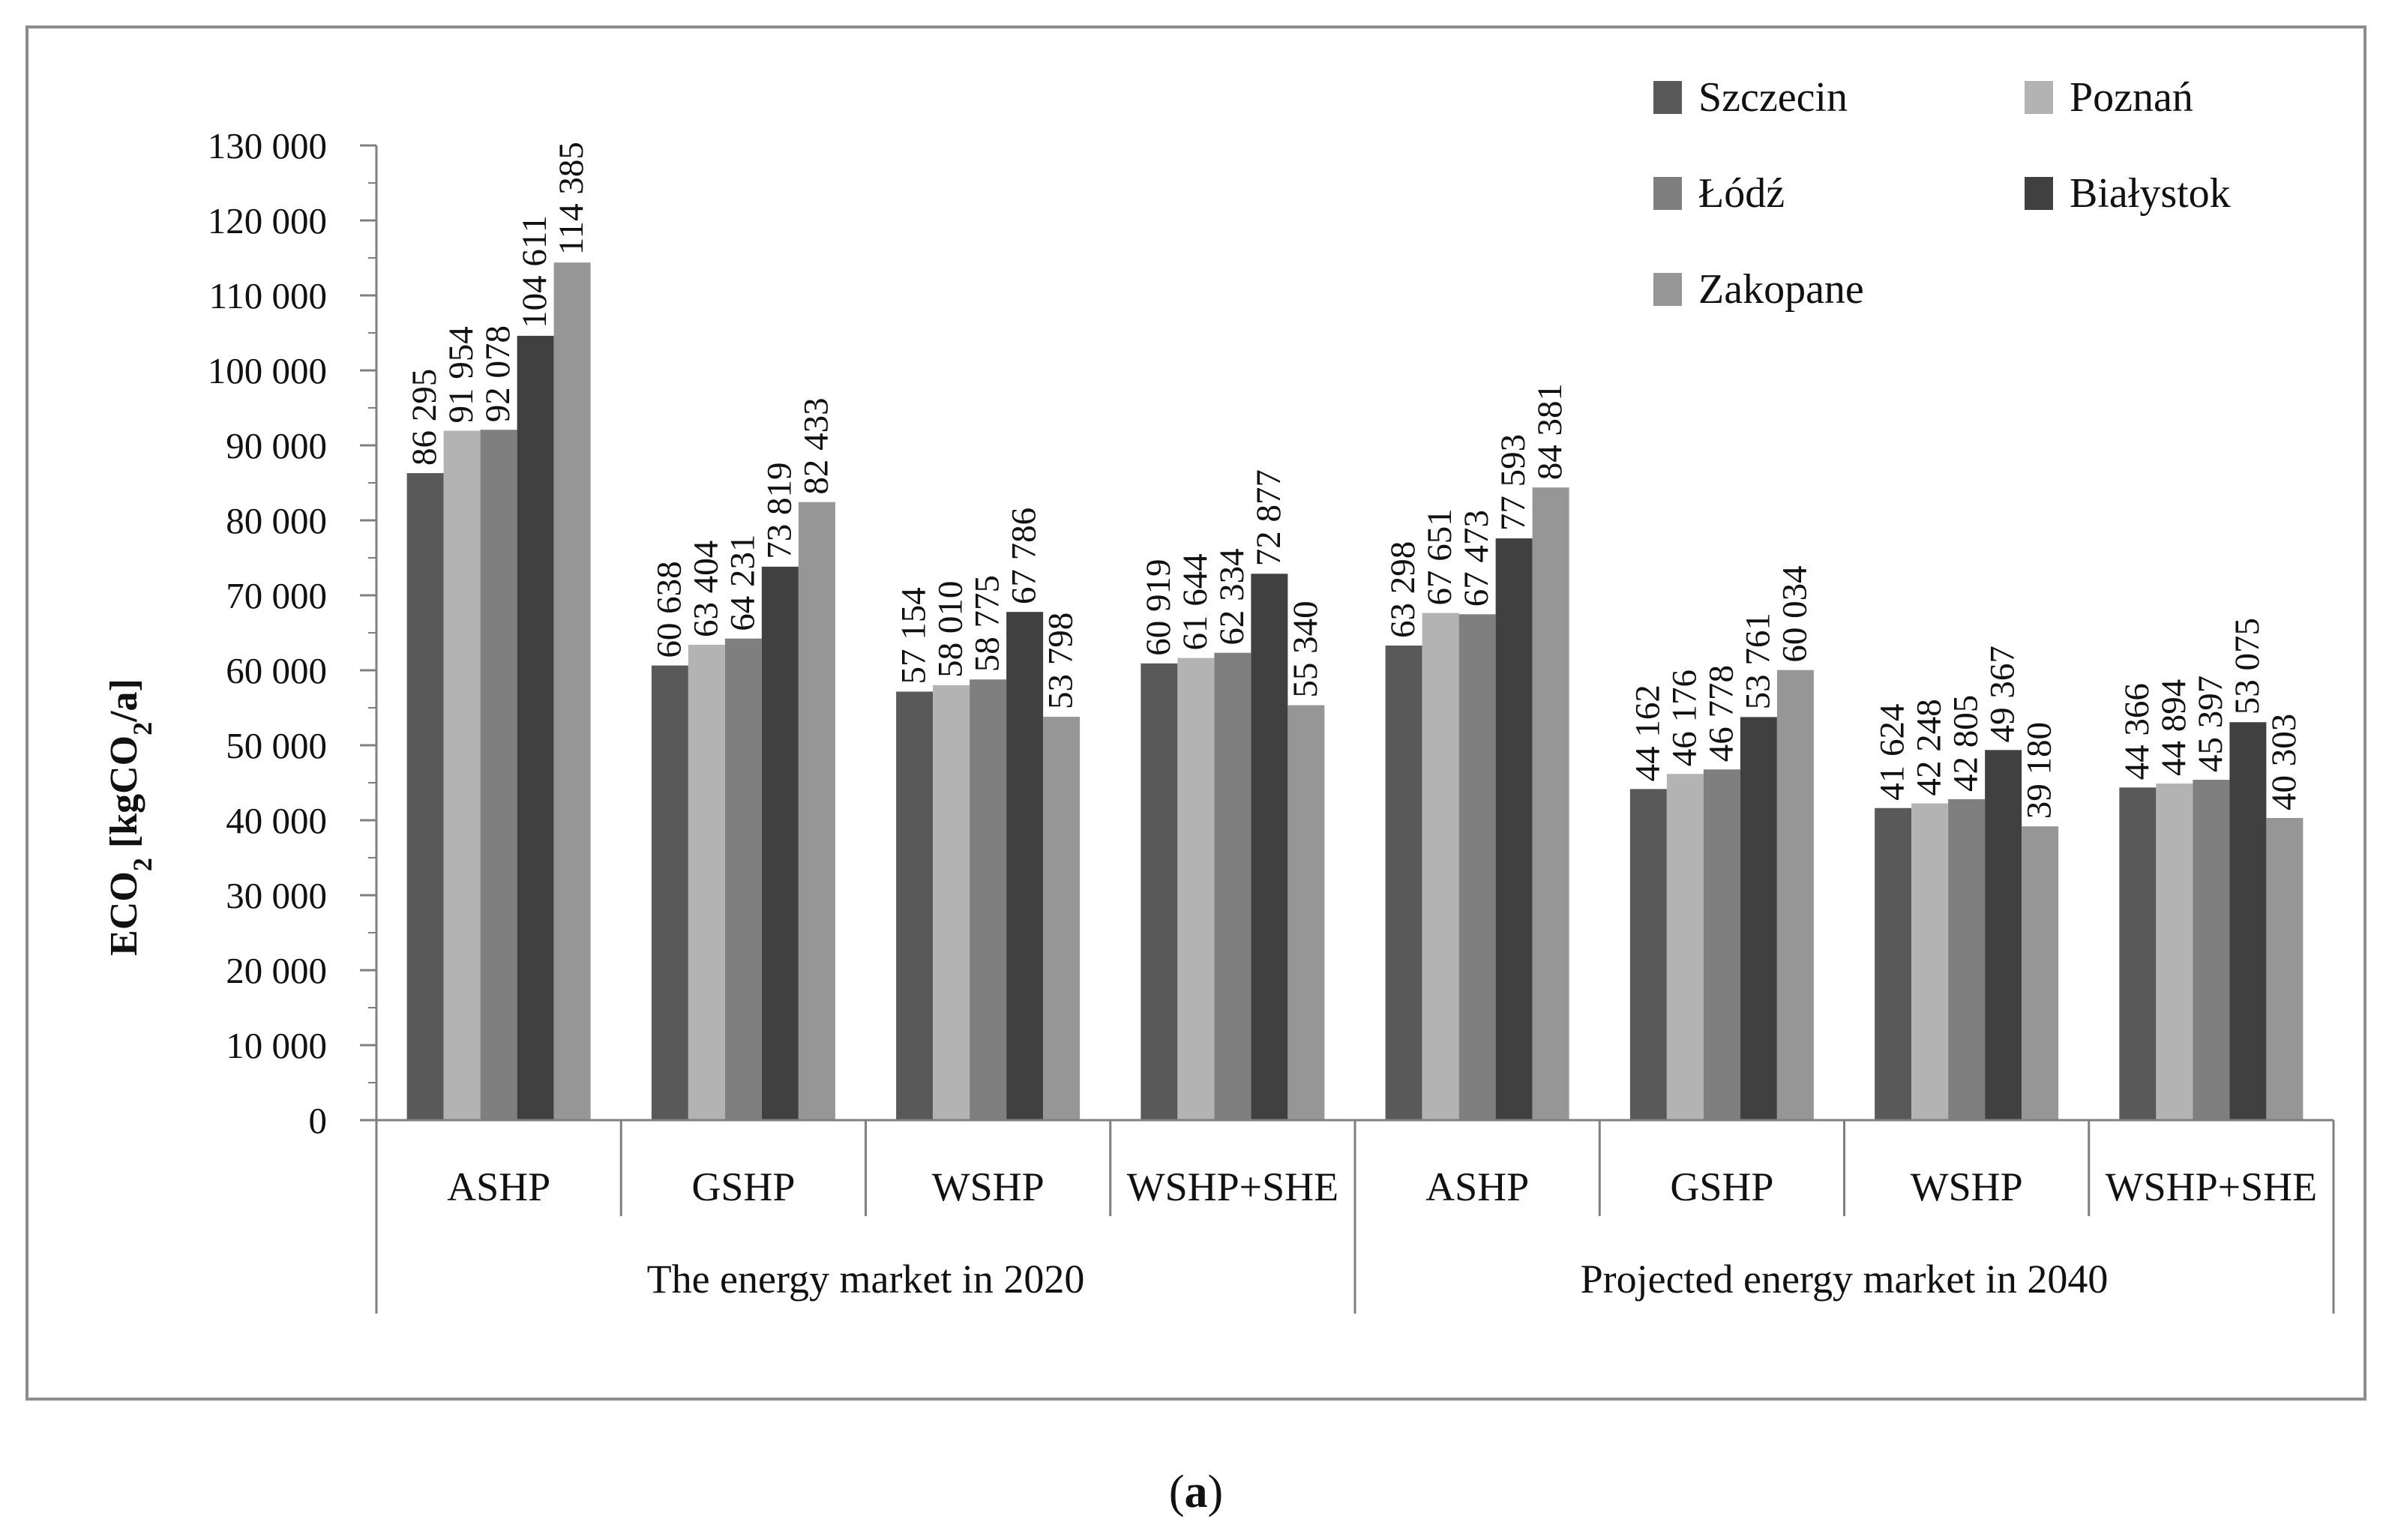 The image size is (2392, 1540). I want to click on bar-value-label: 104 611, so click(534, 271).